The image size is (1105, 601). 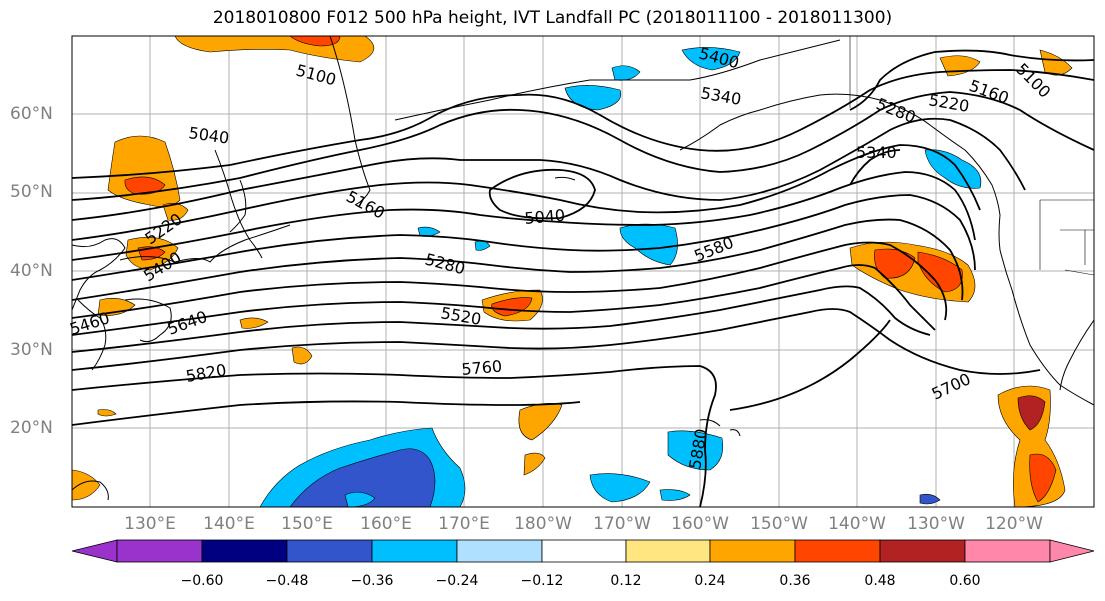 I want to click on lon-label: 160°E, so click(x=386, y=524).